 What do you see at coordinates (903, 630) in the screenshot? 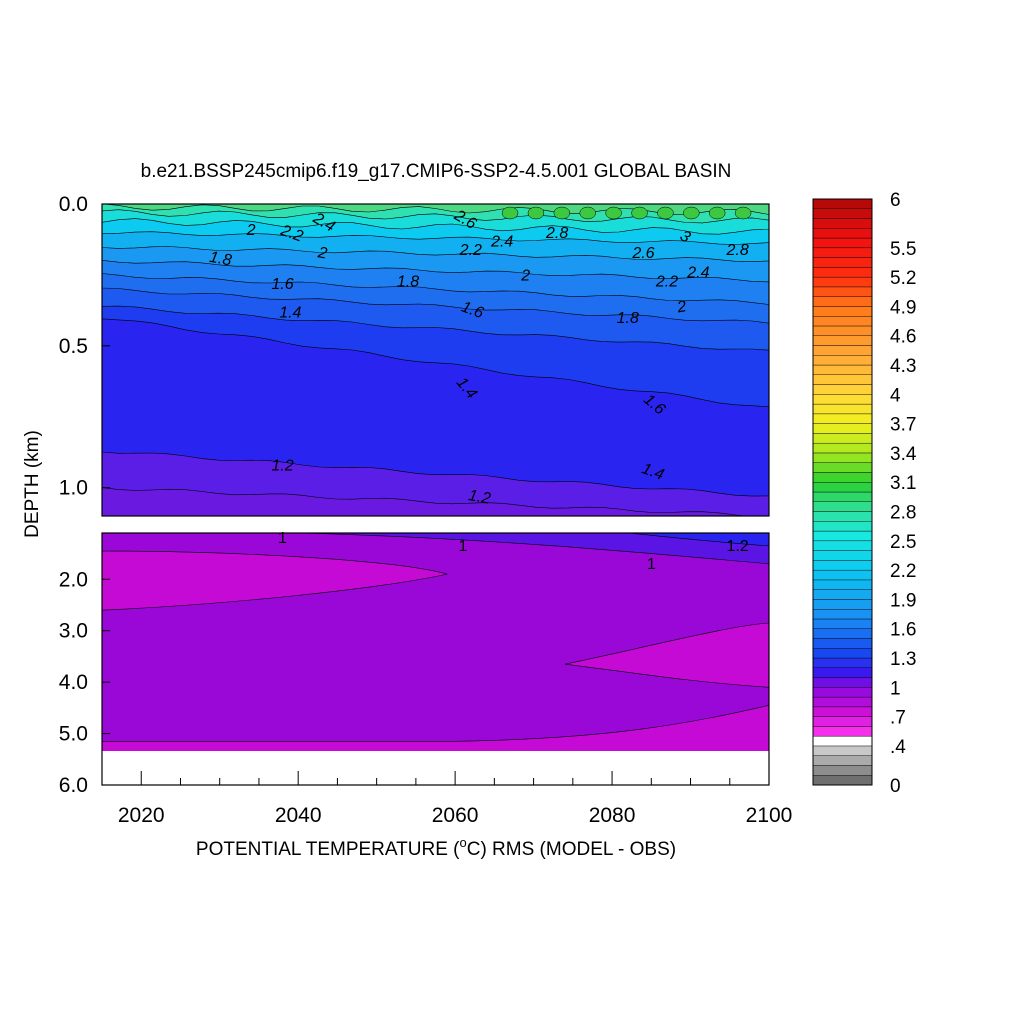
I see `colorbar-label: 1.6` at bounding box center [903, 630].